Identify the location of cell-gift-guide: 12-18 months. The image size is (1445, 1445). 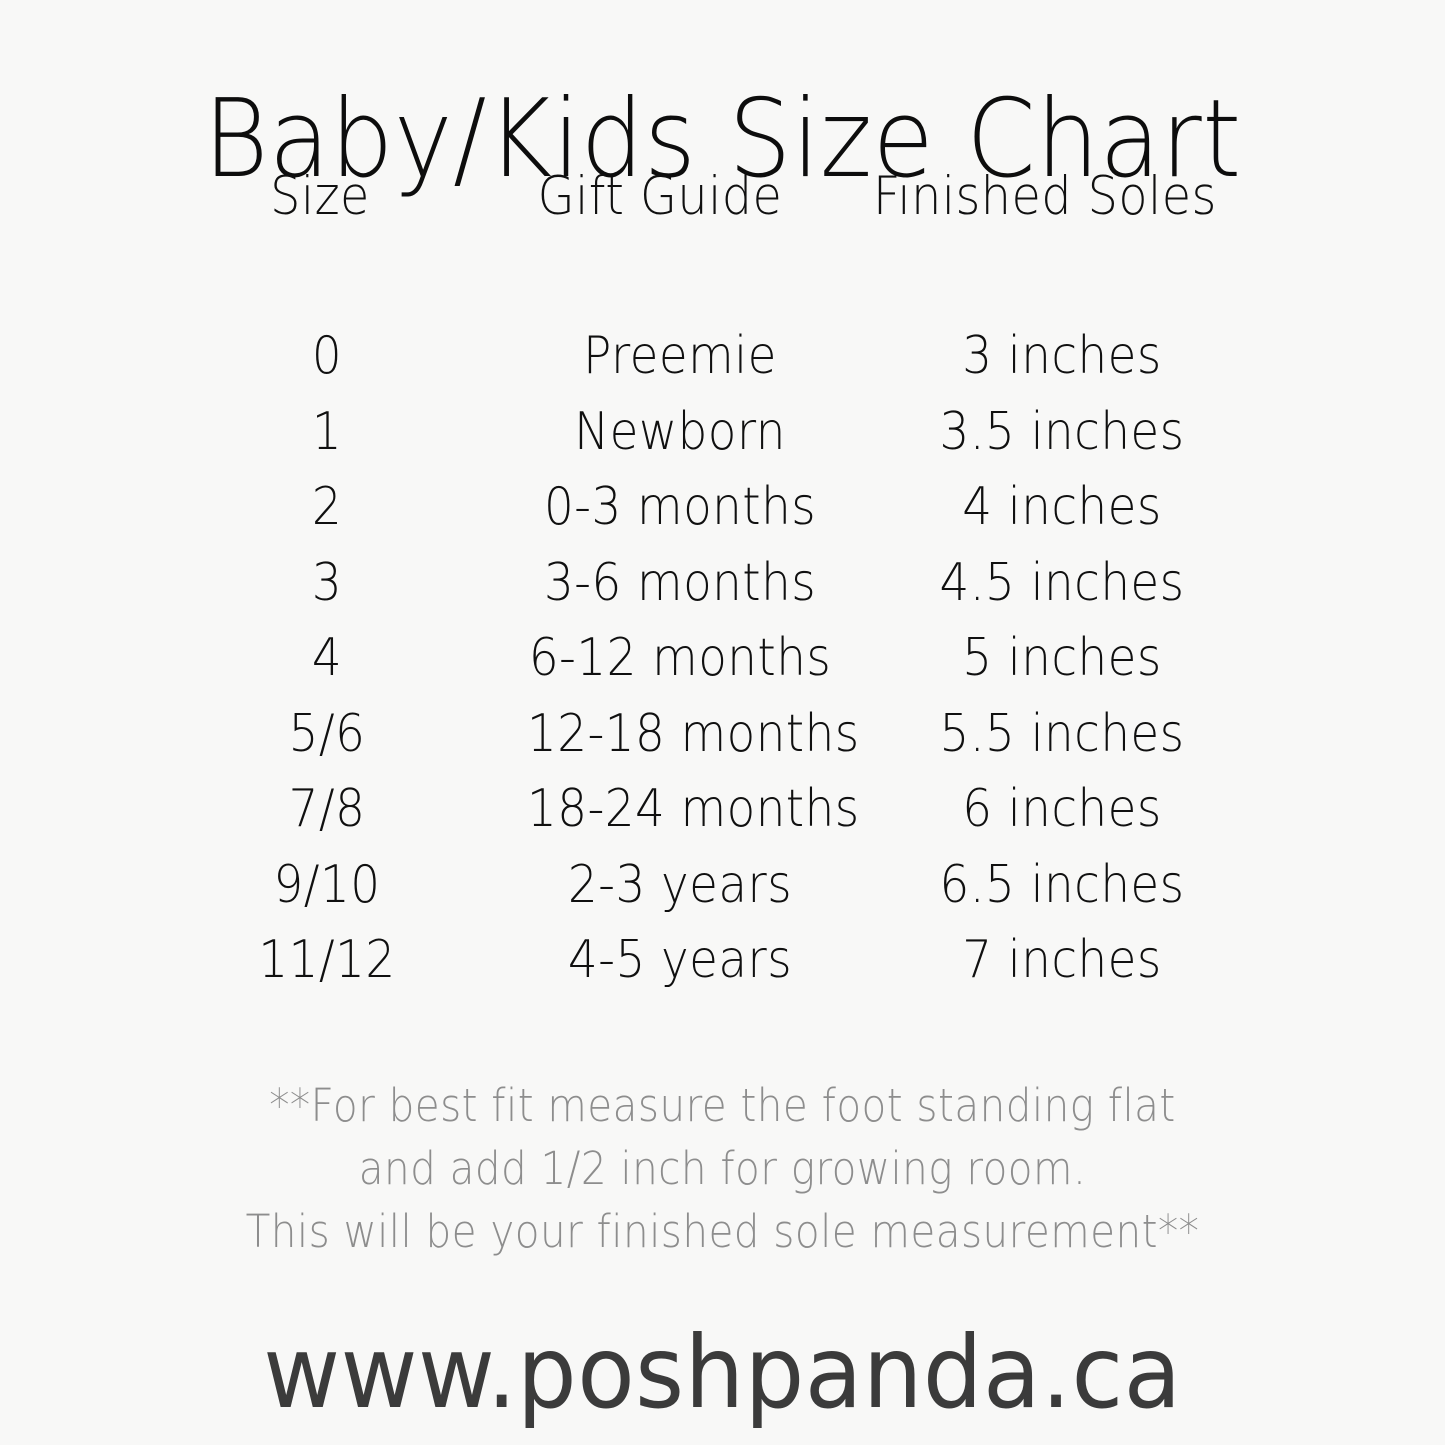
(693, 733).